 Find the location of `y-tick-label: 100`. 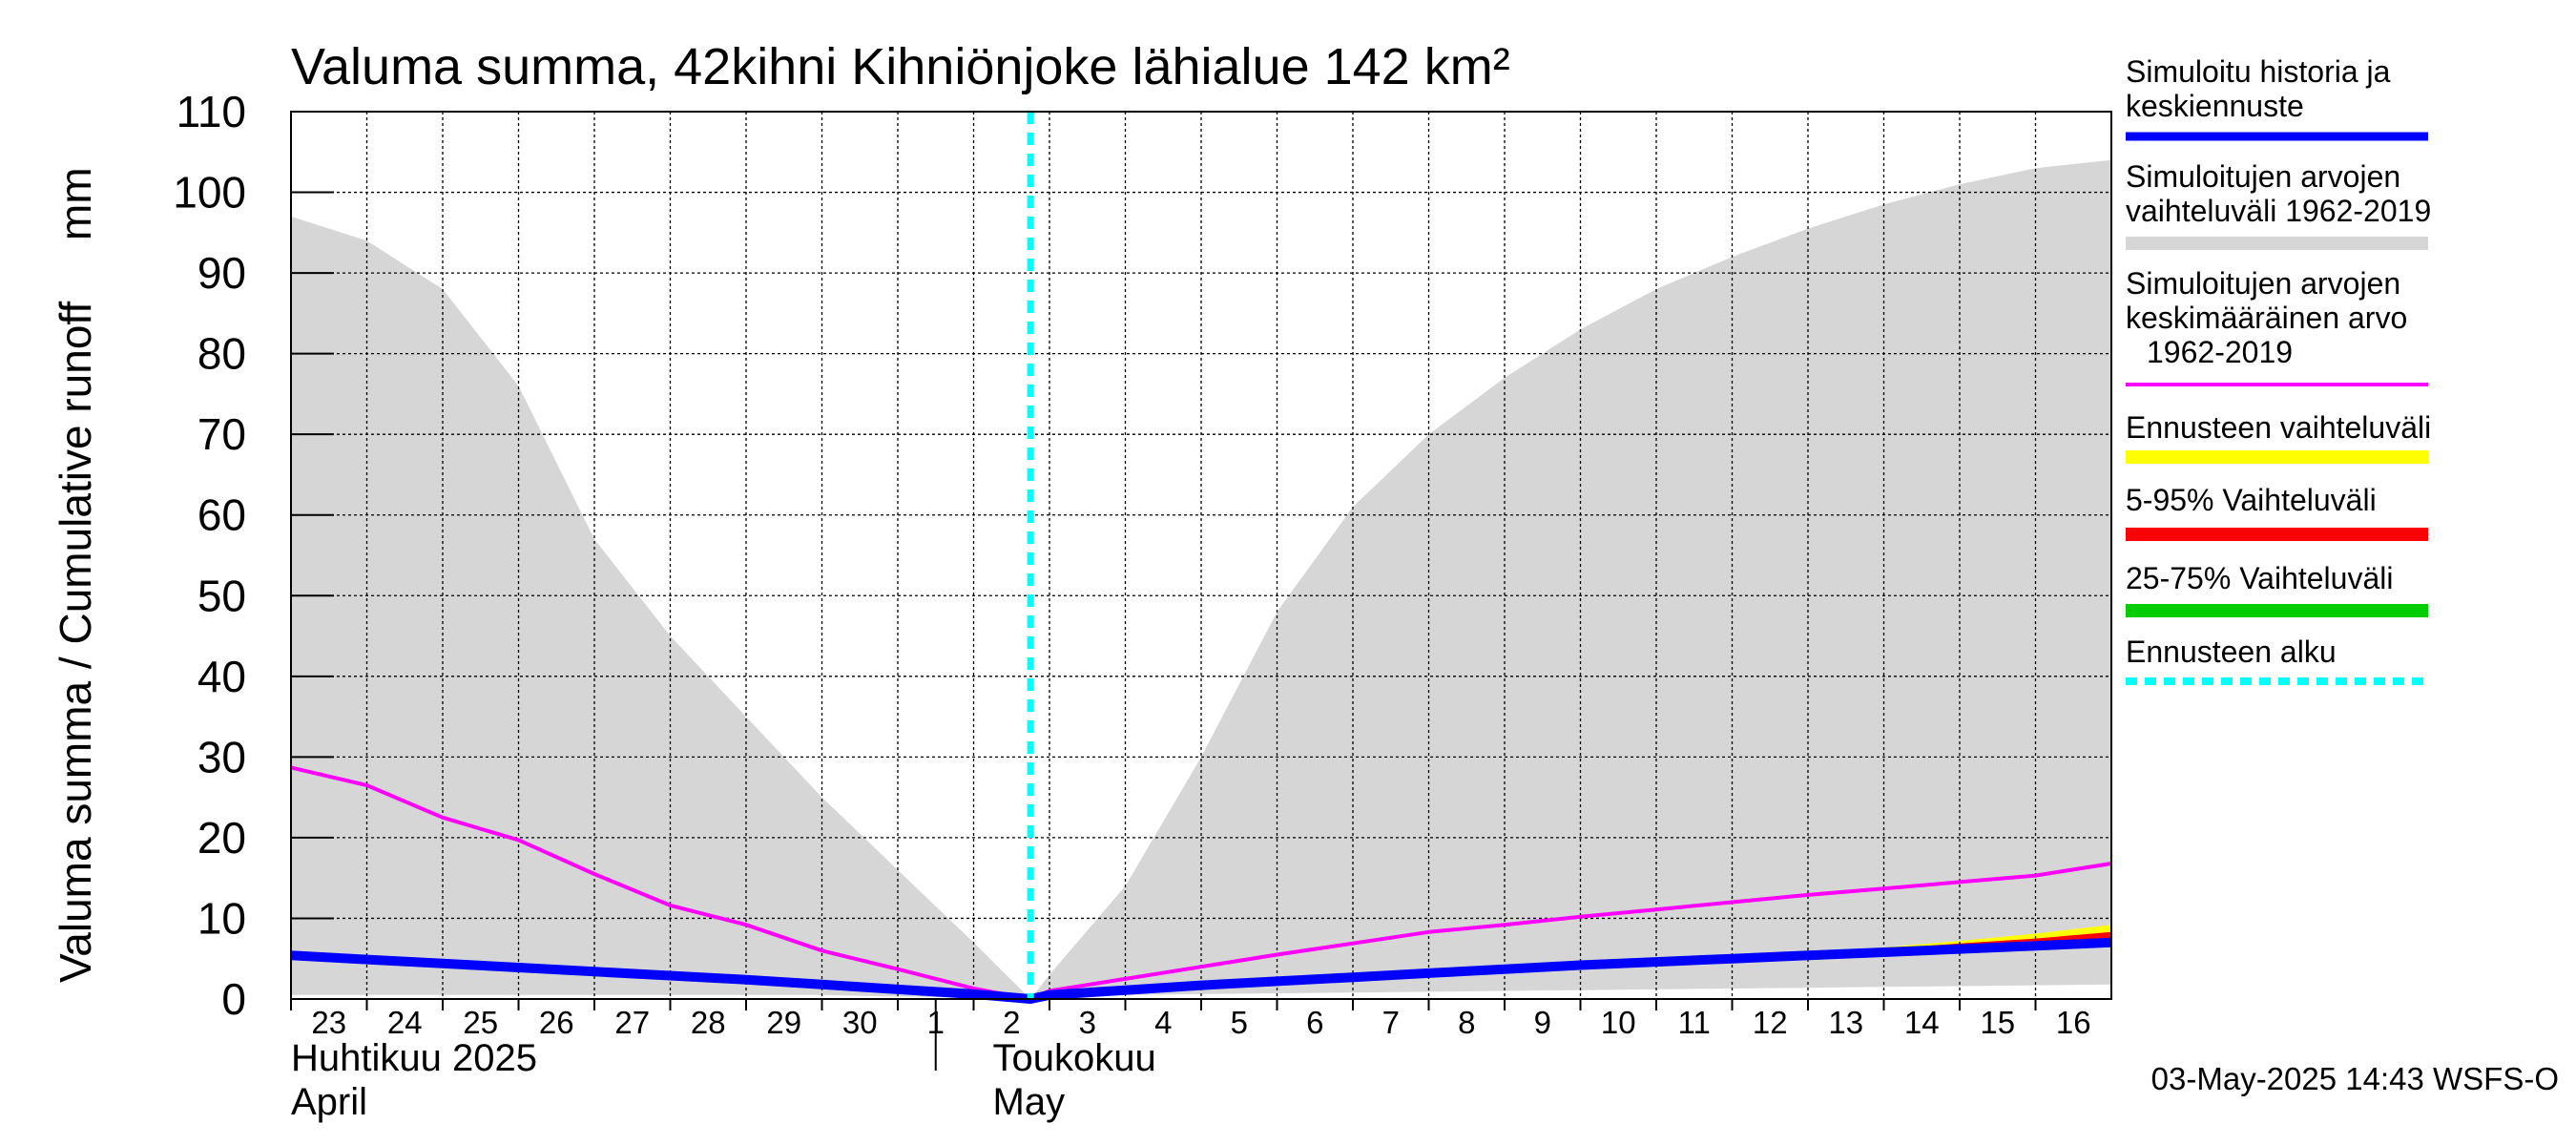

y-tick-label: 100 is located at coordinates (209, 193).